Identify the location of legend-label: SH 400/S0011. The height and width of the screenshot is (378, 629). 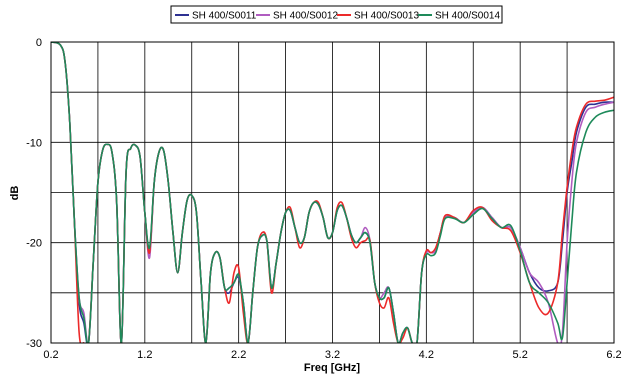
(224, 16).